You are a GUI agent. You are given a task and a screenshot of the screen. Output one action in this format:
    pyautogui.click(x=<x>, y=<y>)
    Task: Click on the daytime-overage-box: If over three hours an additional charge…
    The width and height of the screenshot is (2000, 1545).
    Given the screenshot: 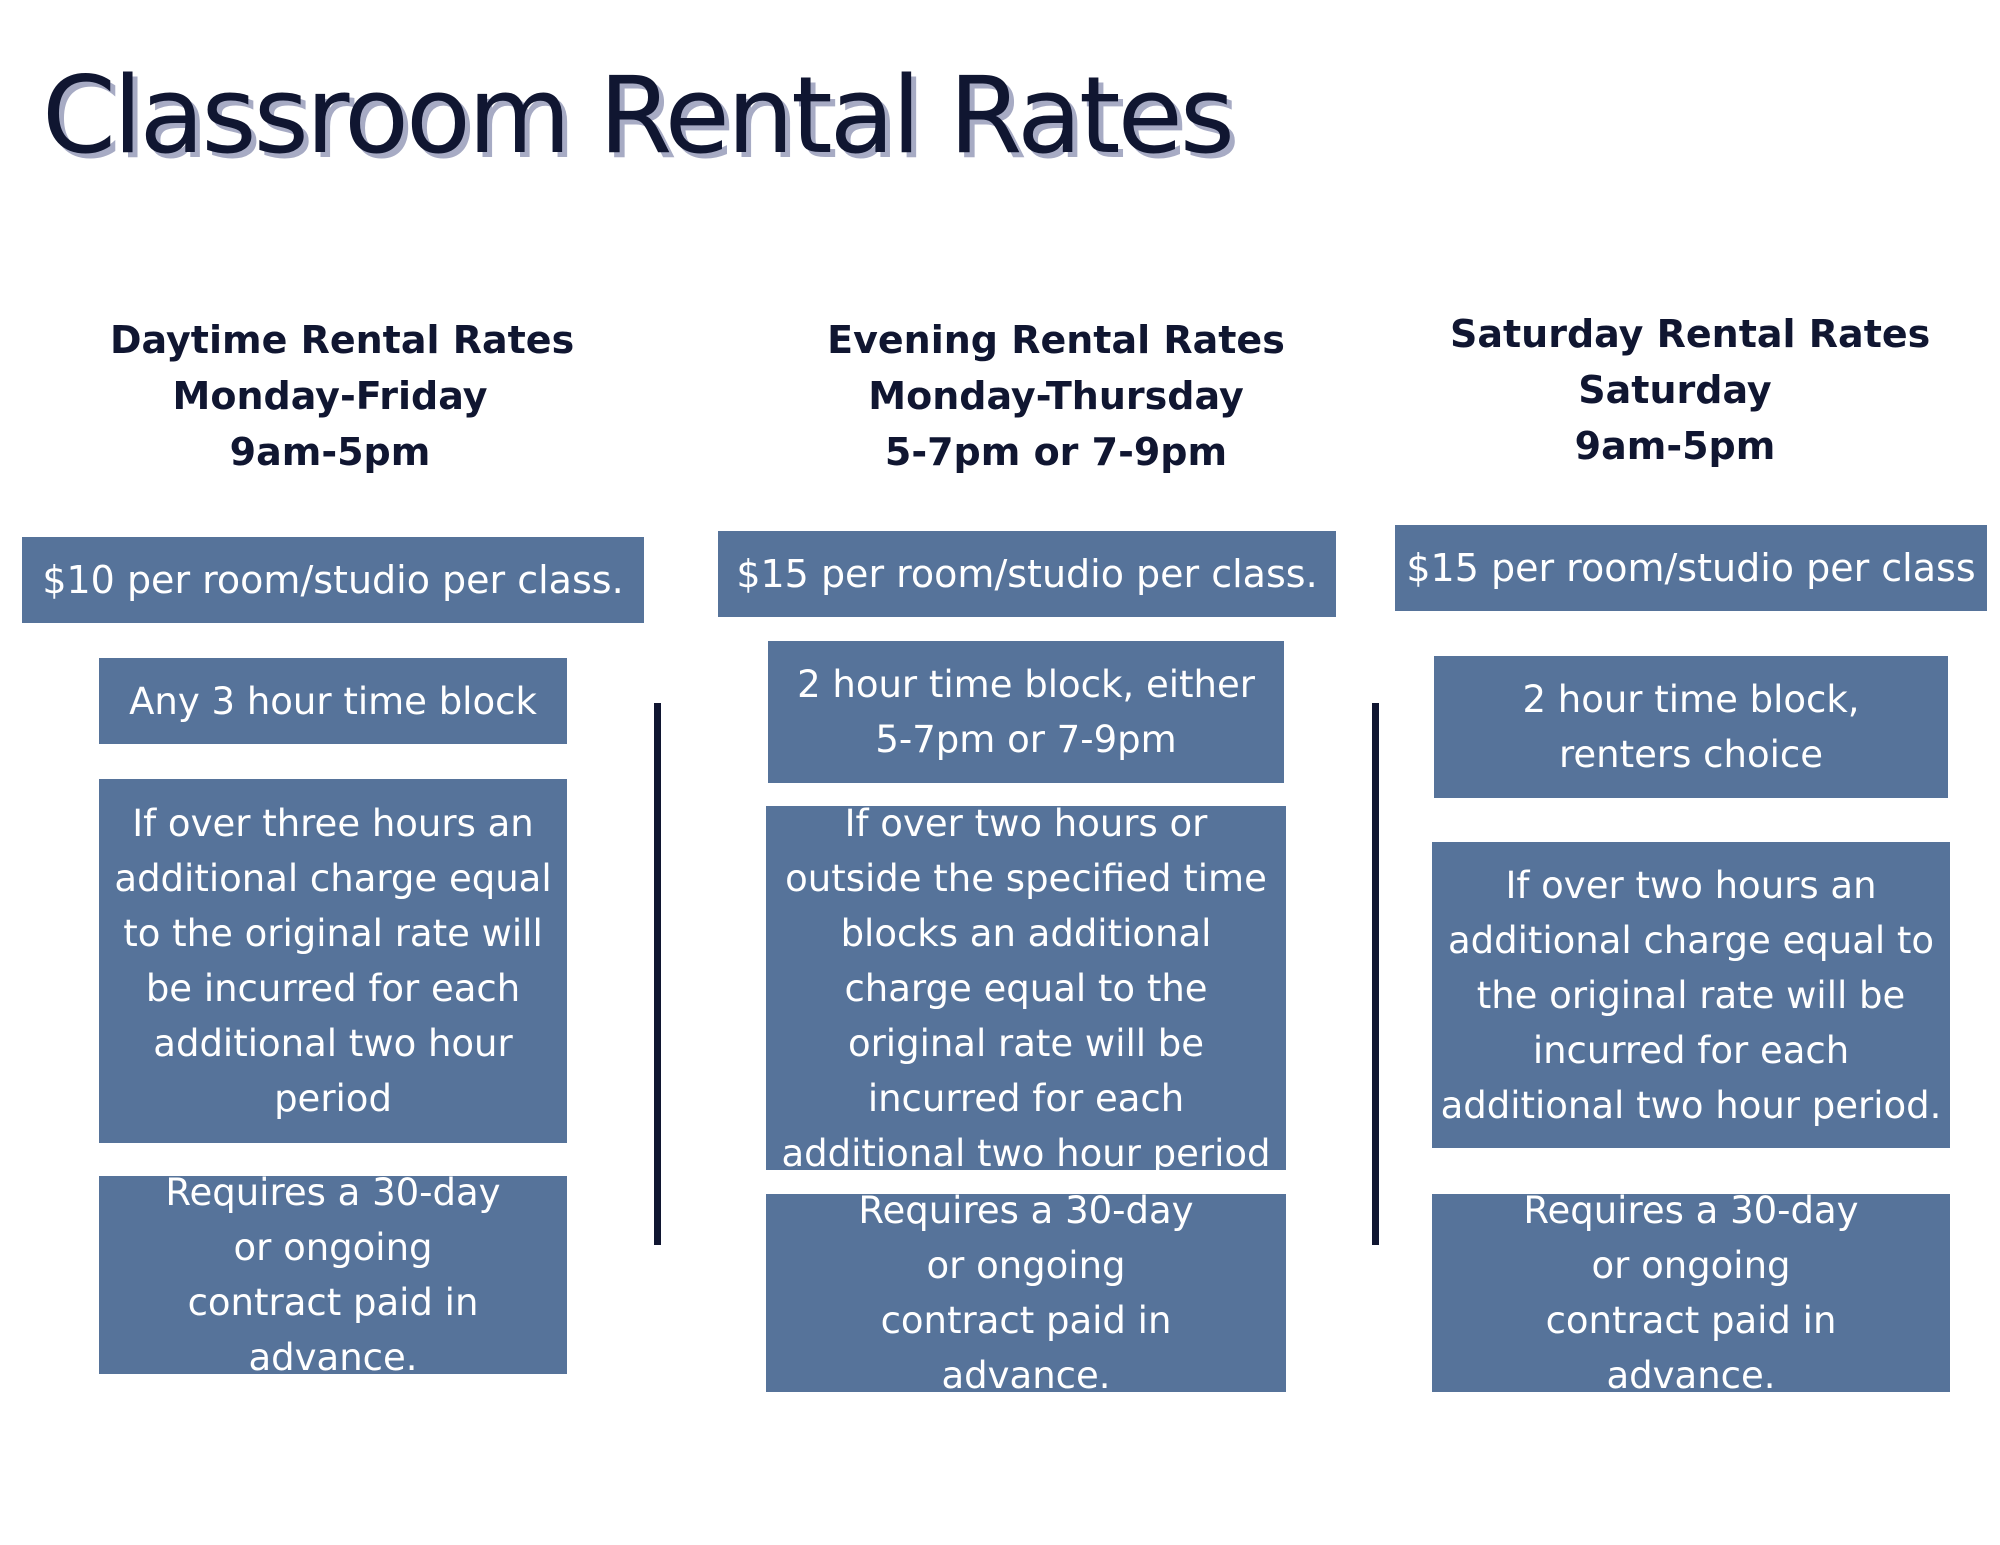 What is the action you would take?
    pyautogui.click(x=333, y=961)
    